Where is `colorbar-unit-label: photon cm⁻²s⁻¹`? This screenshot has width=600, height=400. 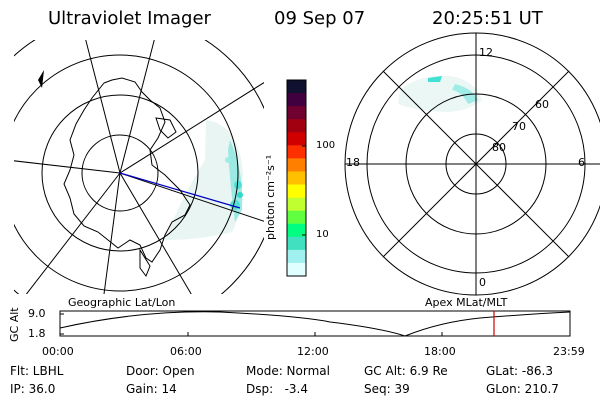 colorbar-unit-label: photon cm⁻²s⁻¹ is located at coordinates (270, 197).